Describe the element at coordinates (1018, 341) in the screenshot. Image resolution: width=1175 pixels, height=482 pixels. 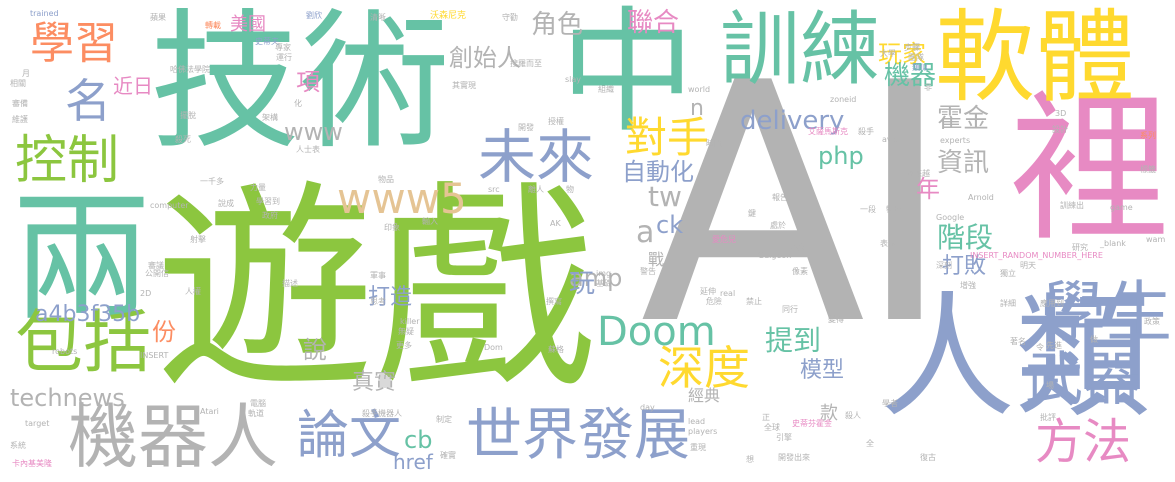
I see `word-zhuming: 著名` at that location.